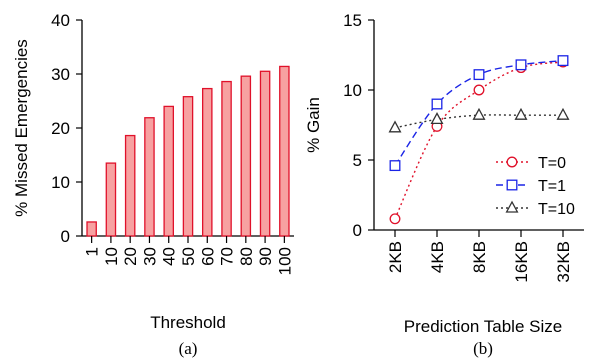  Describe the element at coordinates (535, 186) in the screenshot. I see `chart-b-legend: T=0 T=1 T=10` at that location.